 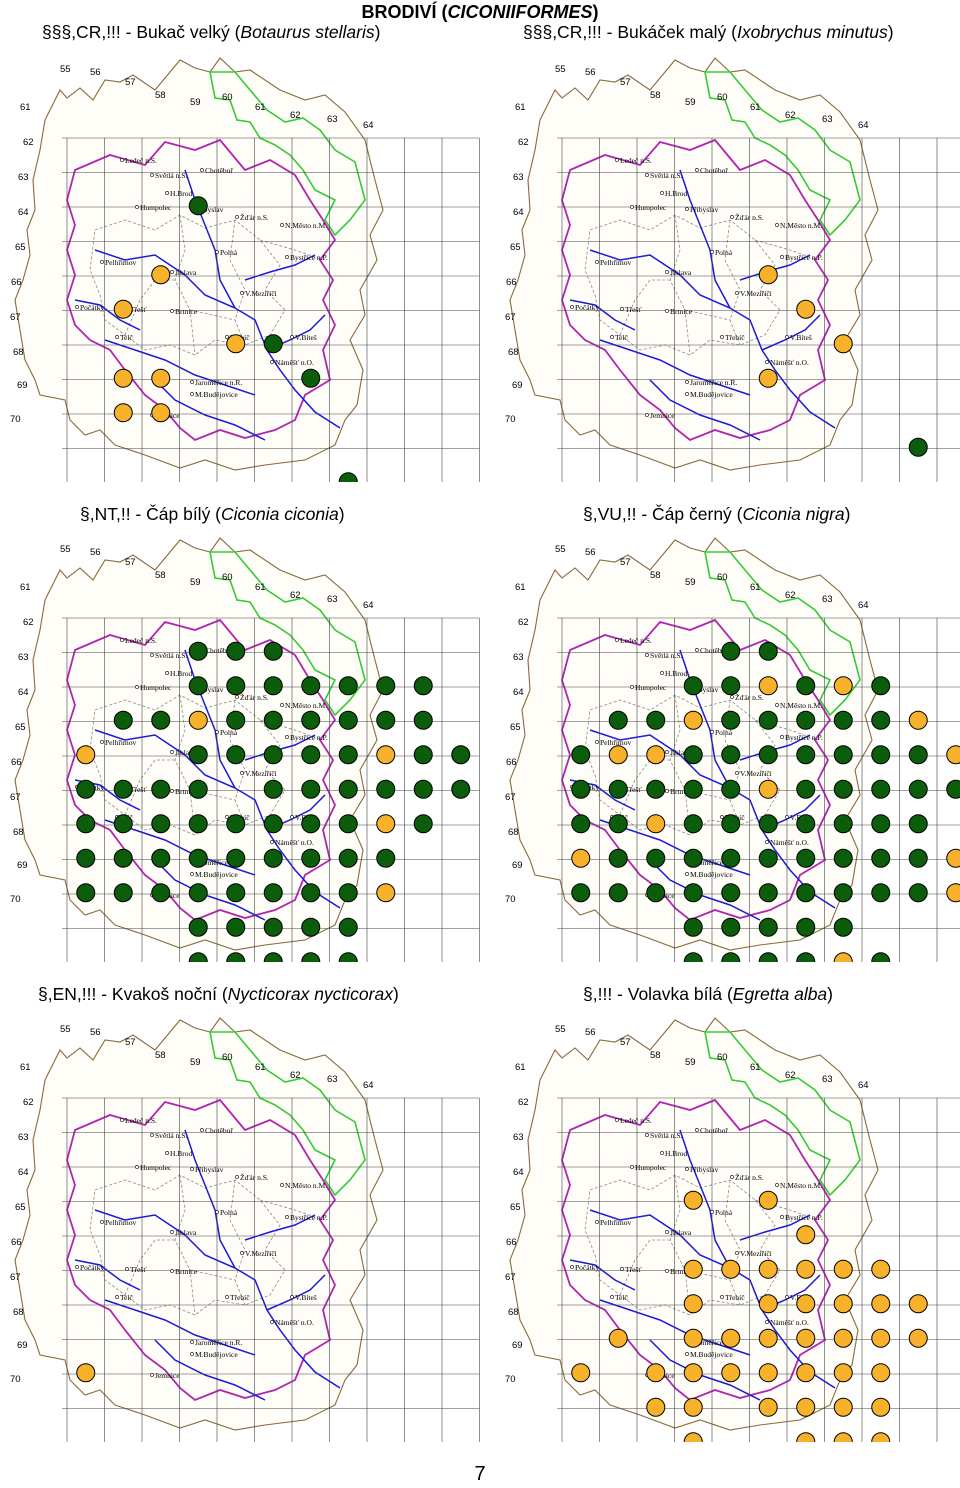 What do you see at coordinates (756, 773) in the screenshot?
I see `town-label: V.Meziříčí` at bounding box center [756, 773].